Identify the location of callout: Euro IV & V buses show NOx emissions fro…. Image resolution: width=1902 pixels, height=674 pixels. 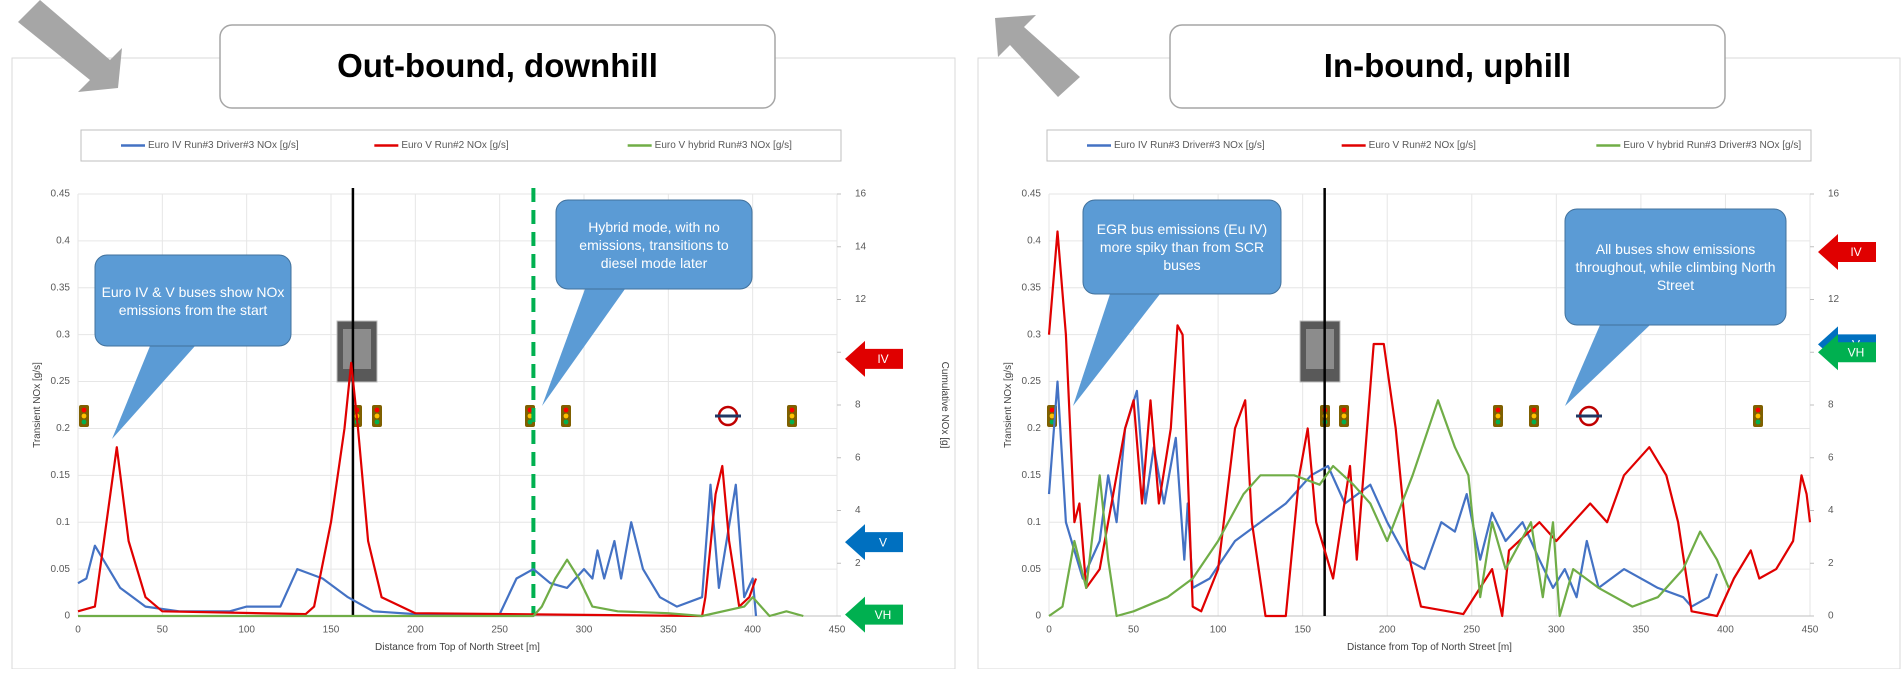
(193, 300).